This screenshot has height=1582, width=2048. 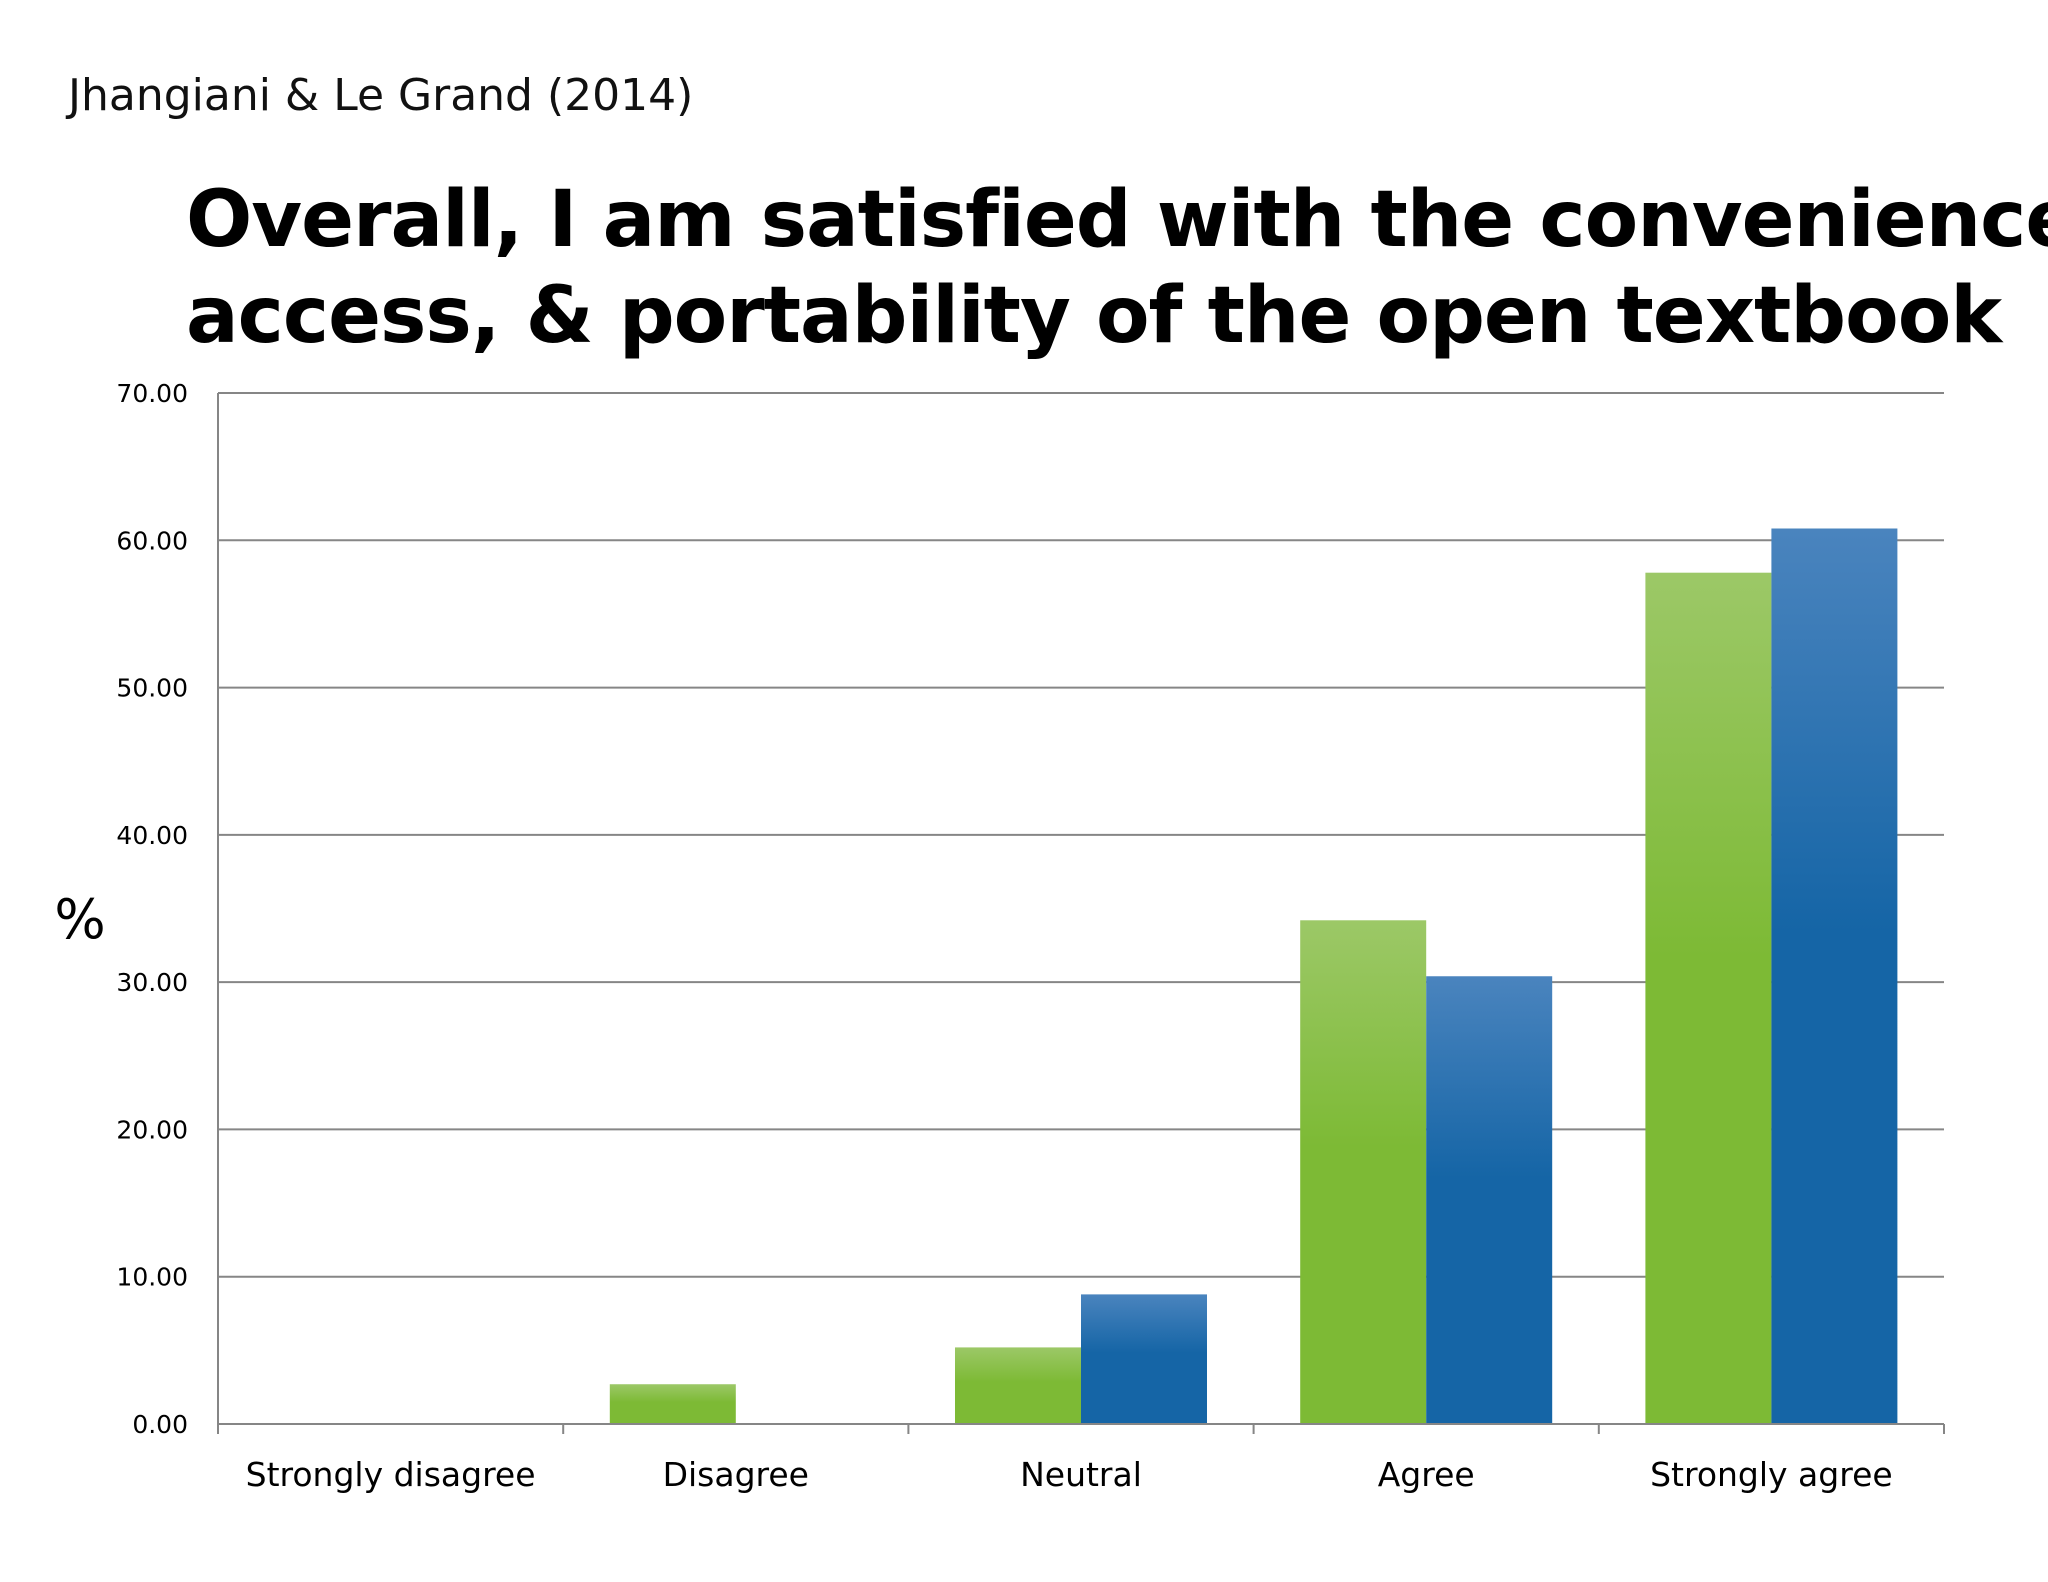 I want to click on y-tick-label: 0.00, so click(x=160, y=1424).